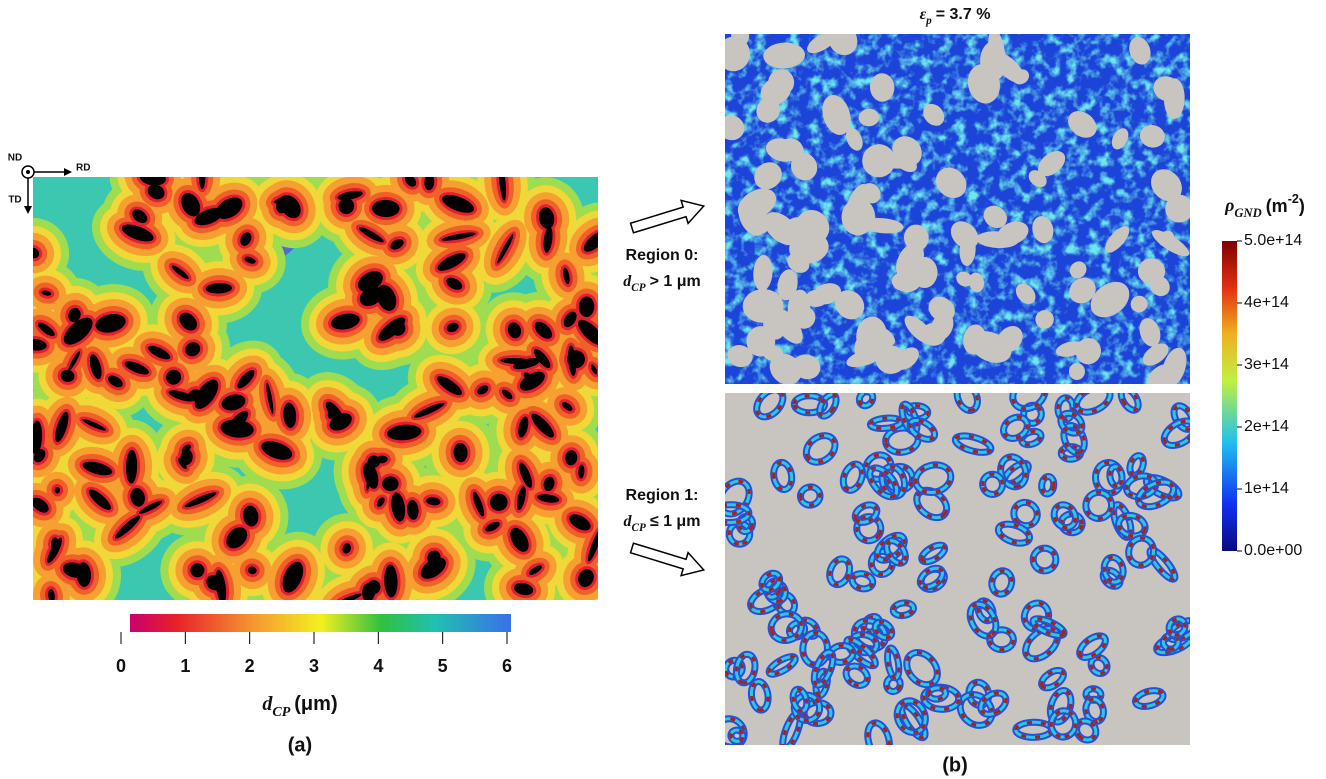 The height and width of the screenshot is (779, 1326). Describe the element at coordinates (1273, 240) in the screenshot. I see `colorbar-tick-label: 5.0e+14` at that location.